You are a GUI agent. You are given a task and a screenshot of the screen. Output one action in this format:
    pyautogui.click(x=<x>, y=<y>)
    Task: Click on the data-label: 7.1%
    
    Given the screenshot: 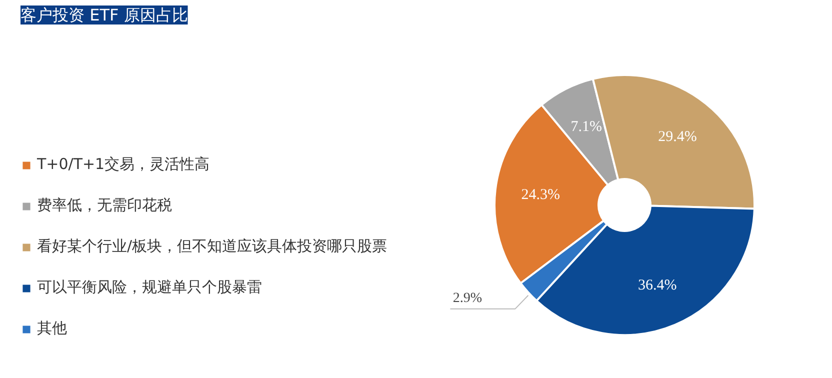 What is the action you would take?
    pyautogui.click(x=586, y=127)
    